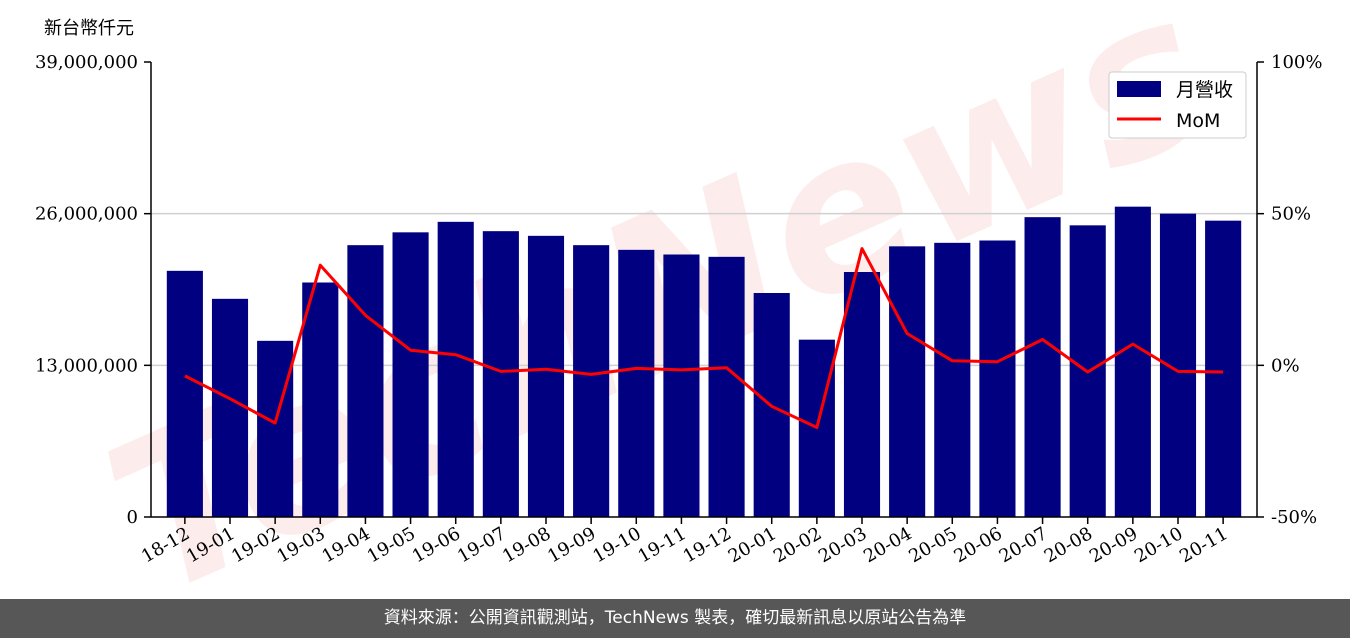  What do you see at coordinates (1291, 214) in the screenshot?
I see `right-tick-label: 50%` at bounding box center [1291, 214].